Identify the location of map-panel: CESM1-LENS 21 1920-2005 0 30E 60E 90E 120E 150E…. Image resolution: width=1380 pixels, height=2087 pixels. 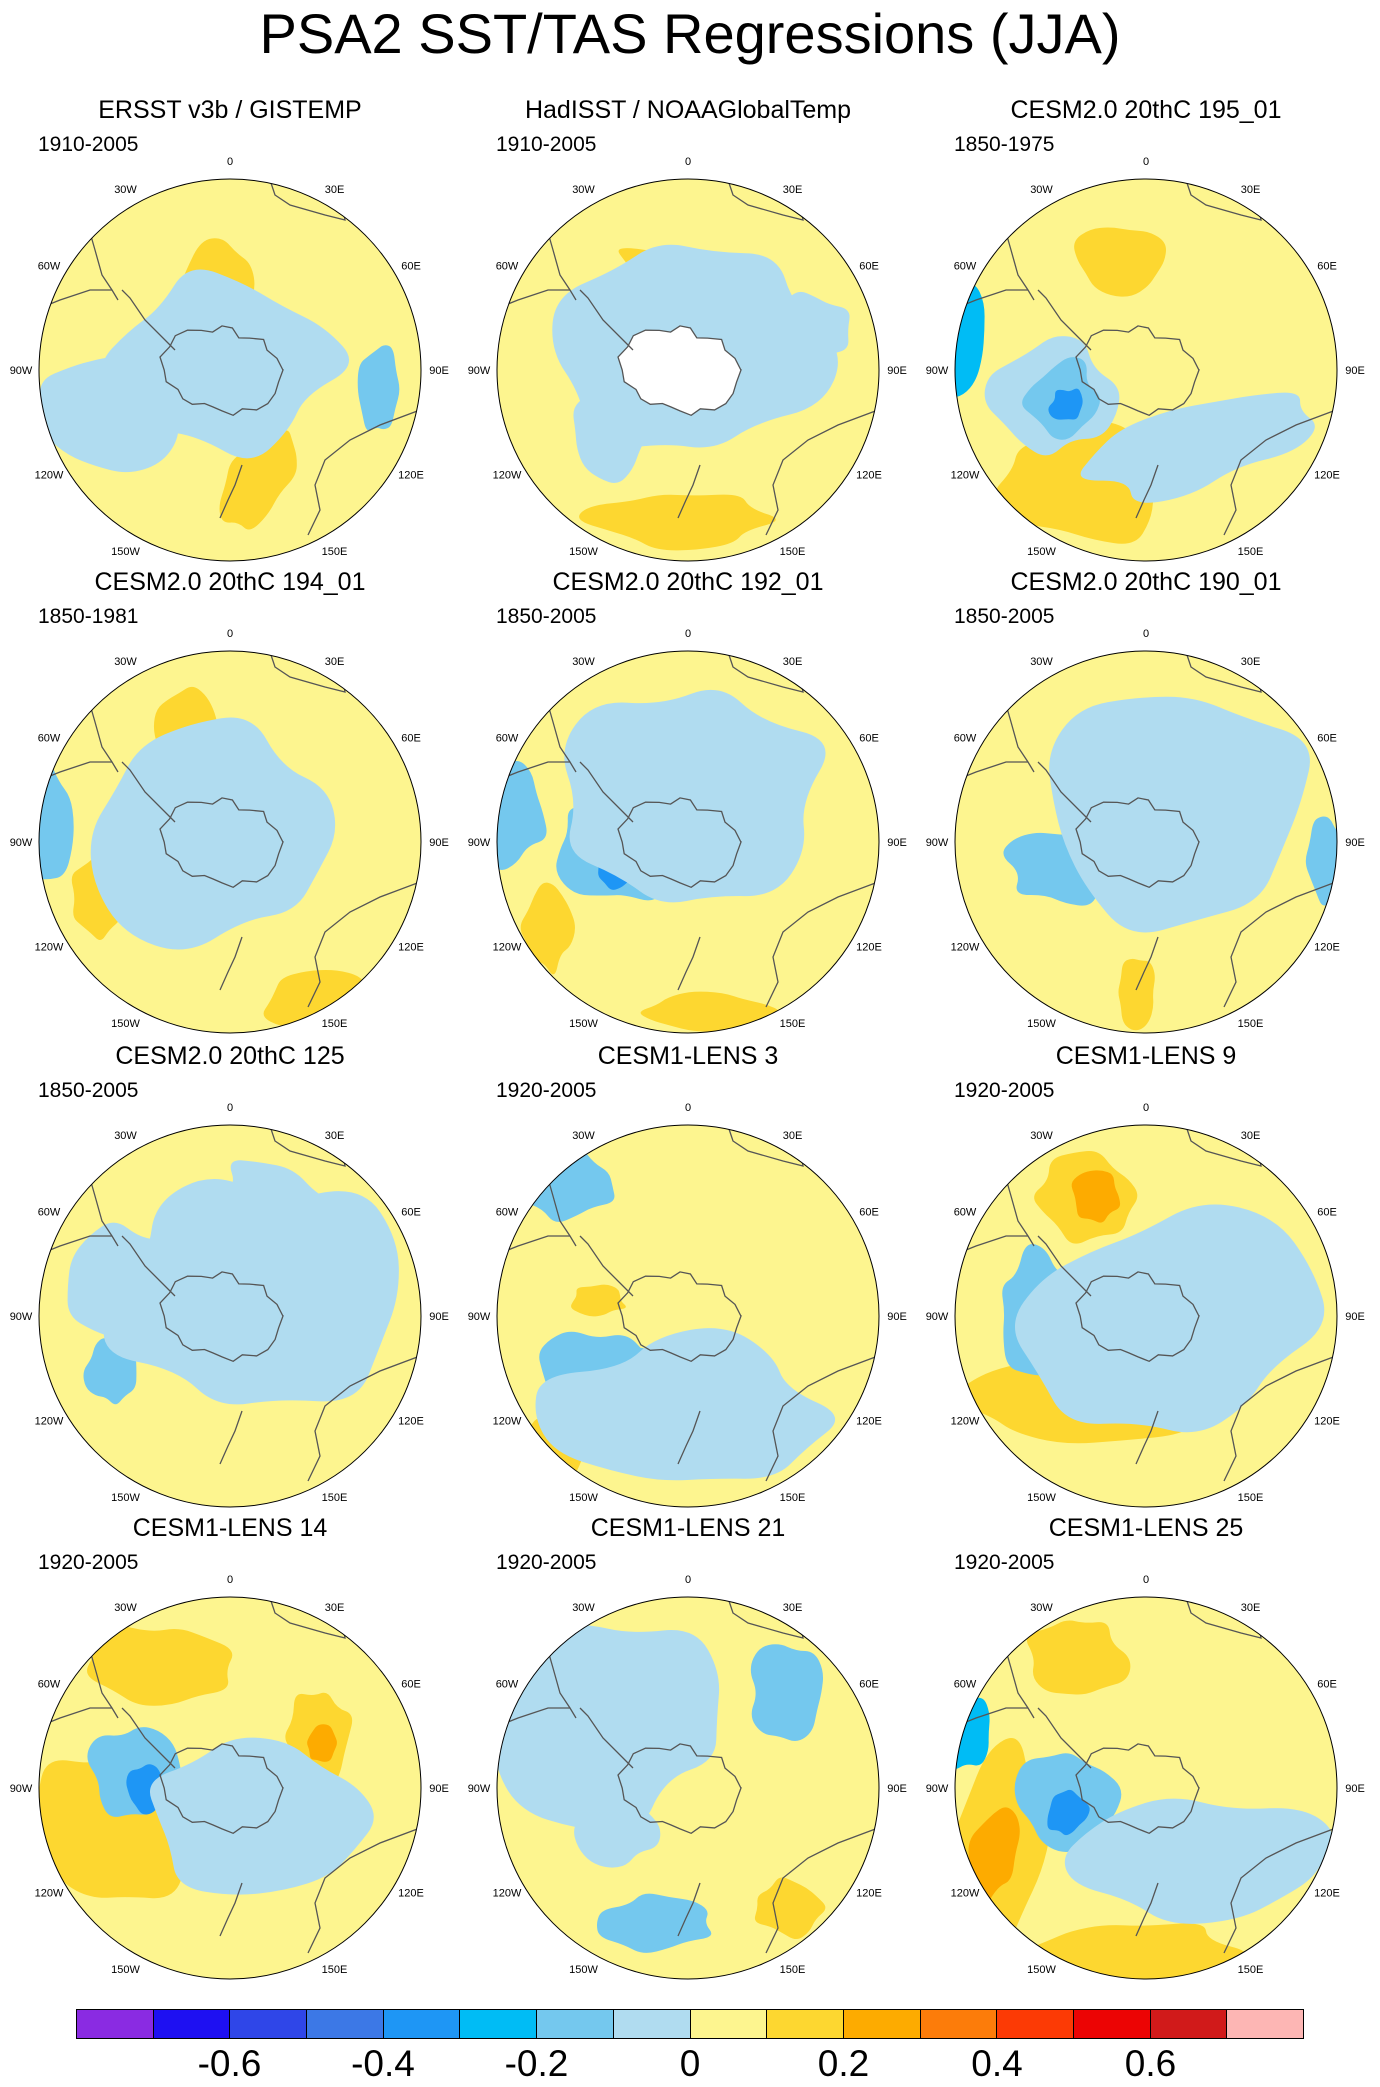
(688, 1748).